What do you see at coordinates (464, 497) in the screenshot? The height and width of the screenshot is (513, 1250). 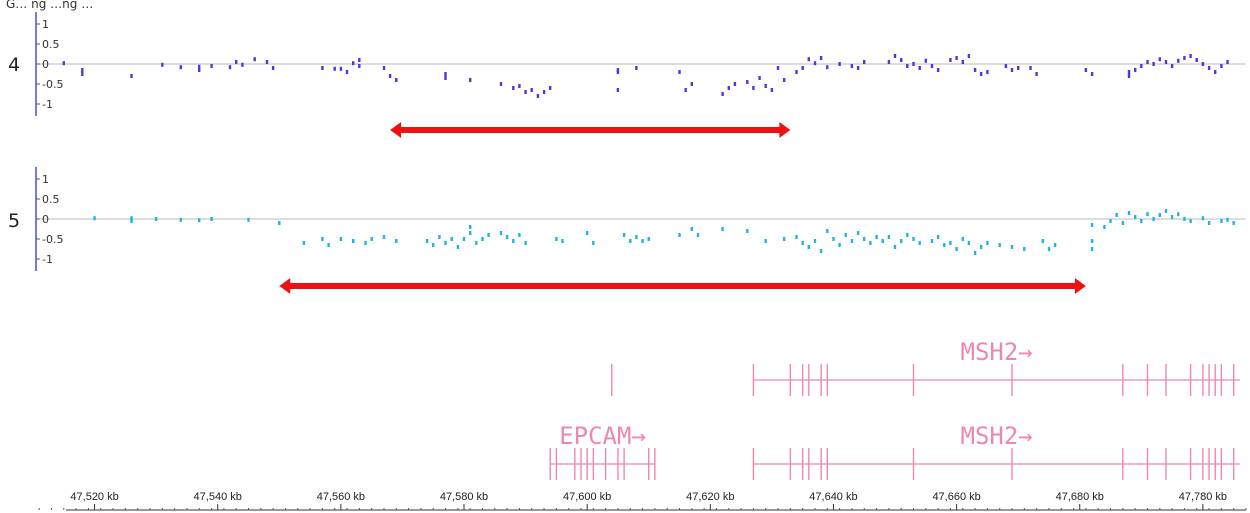 I see `x-tick-label: 47,580 kb` at bounding box center [464, 497].